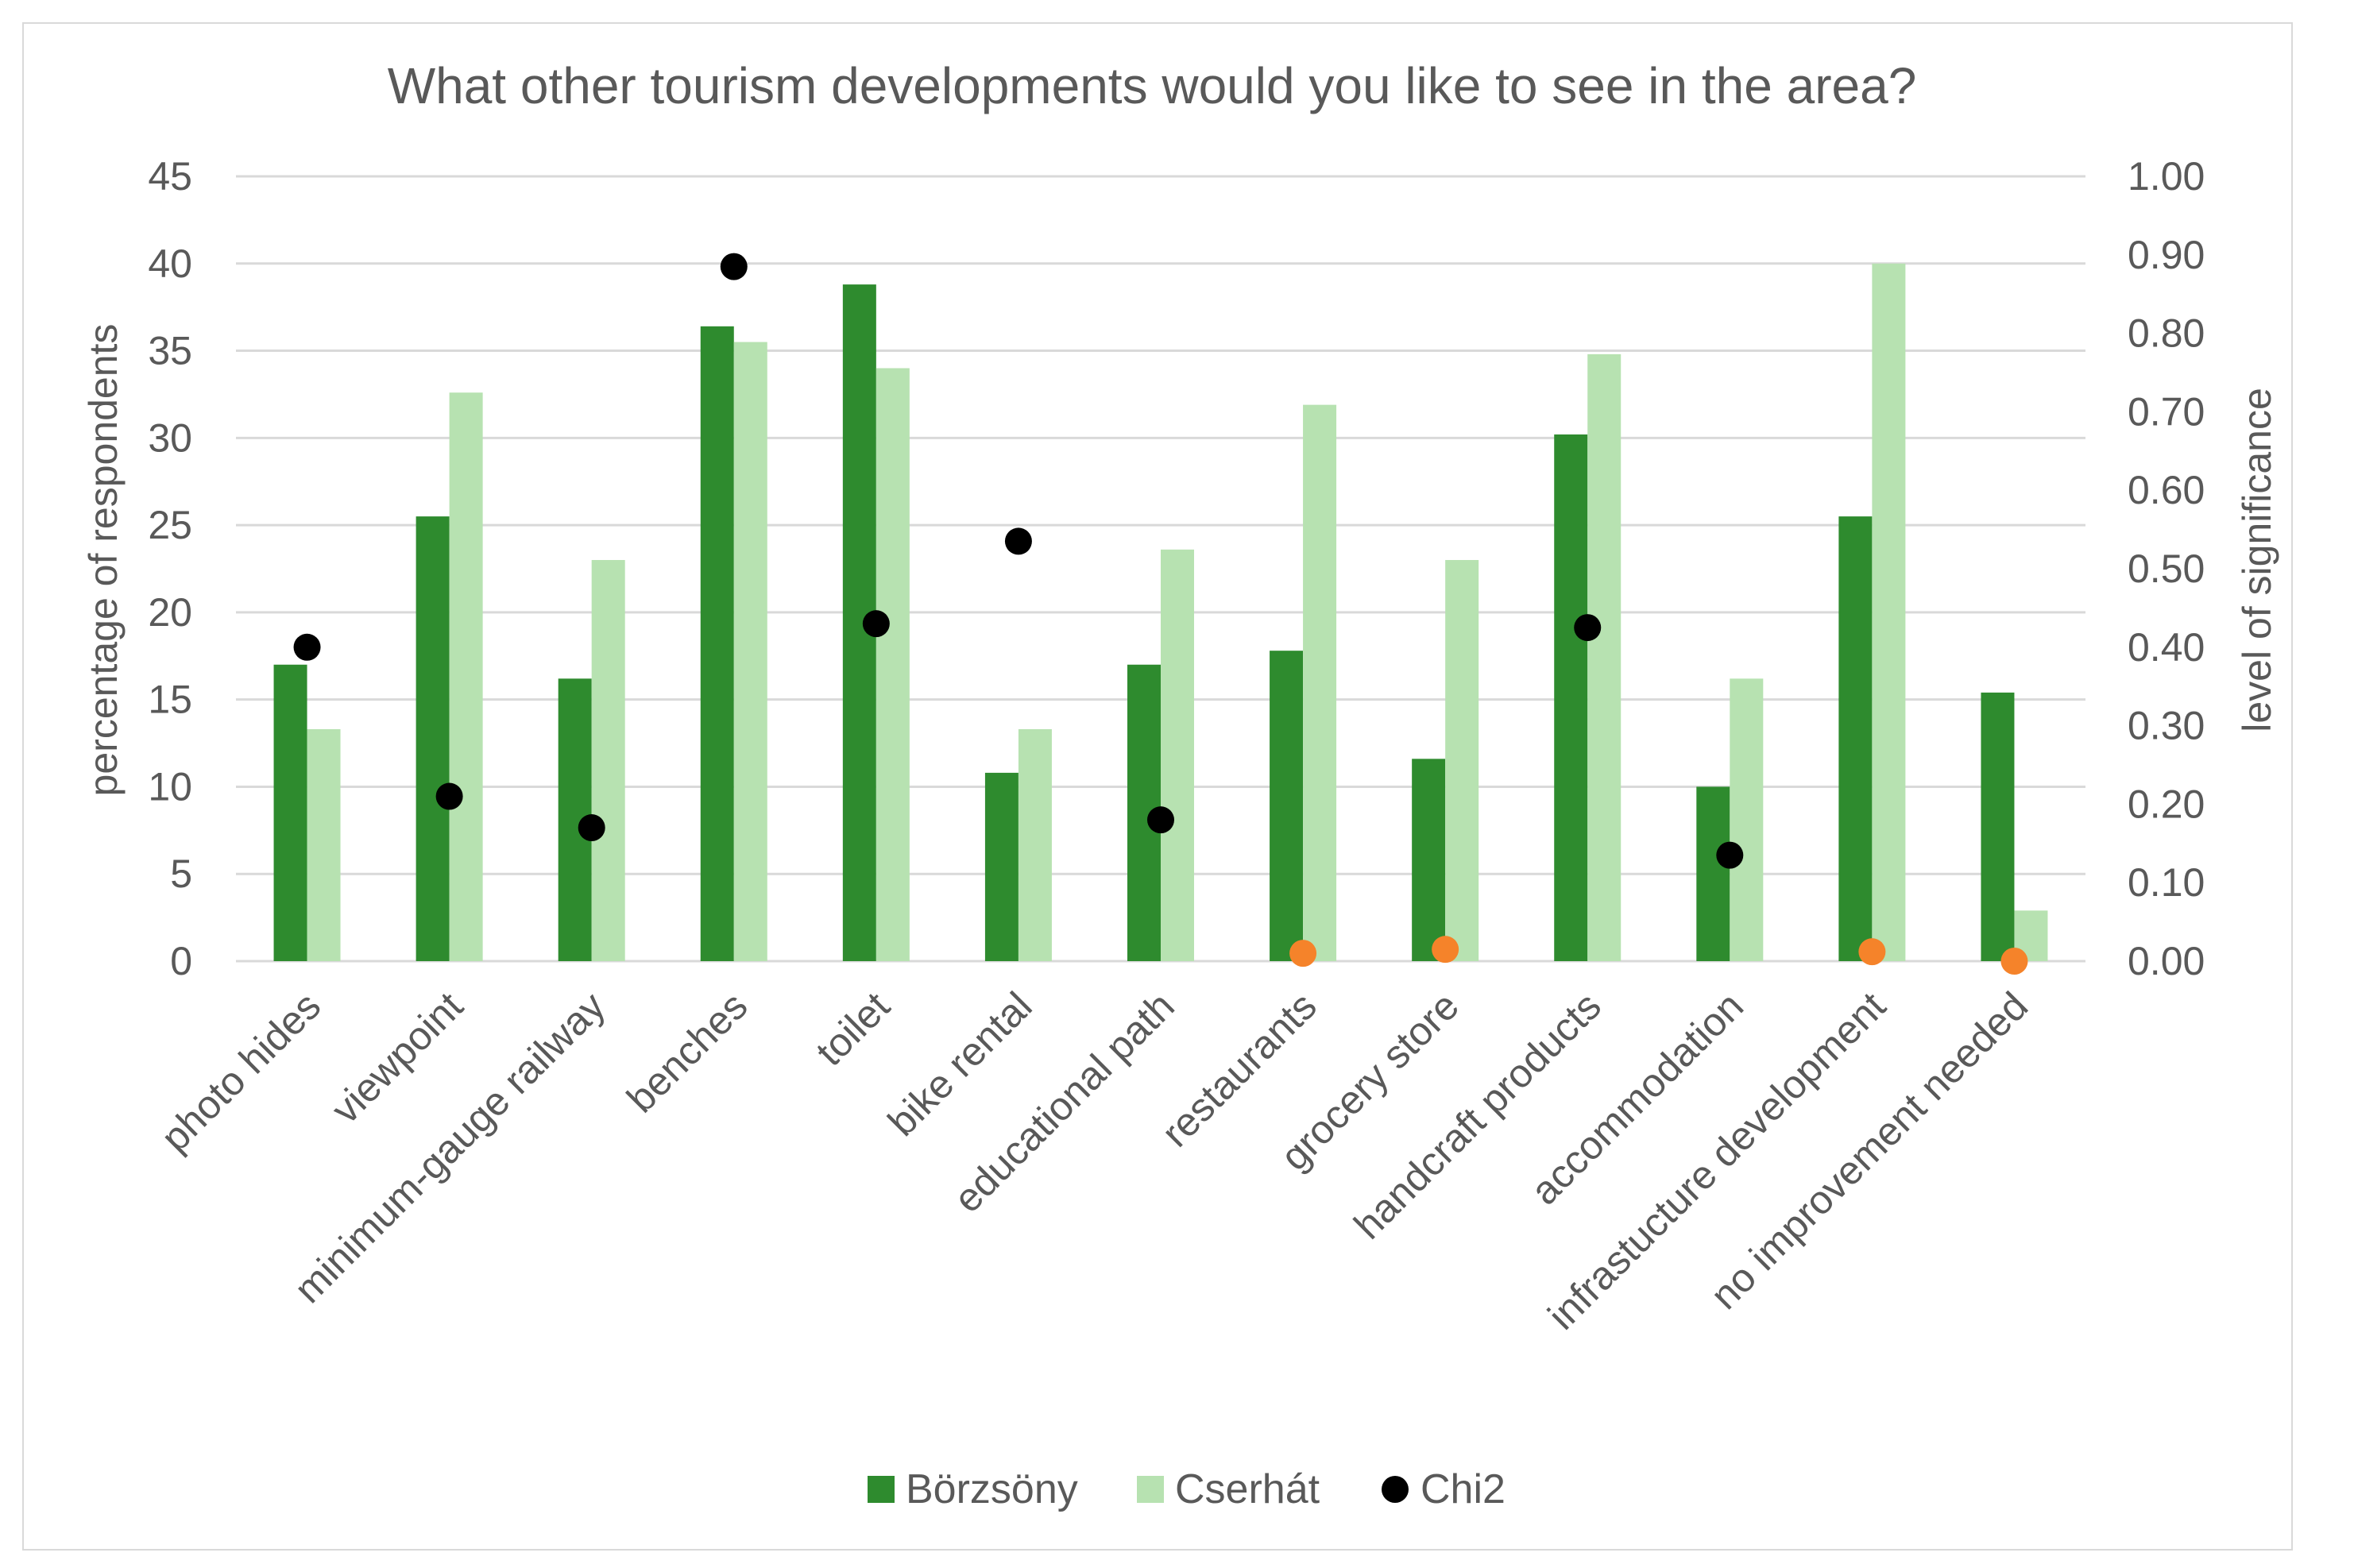 The image size is (2354, 1568). What do you see at coordinates (170, 786) in the screenshot?
I see `y-tick-label: 10` at bounding box center [170, 786].